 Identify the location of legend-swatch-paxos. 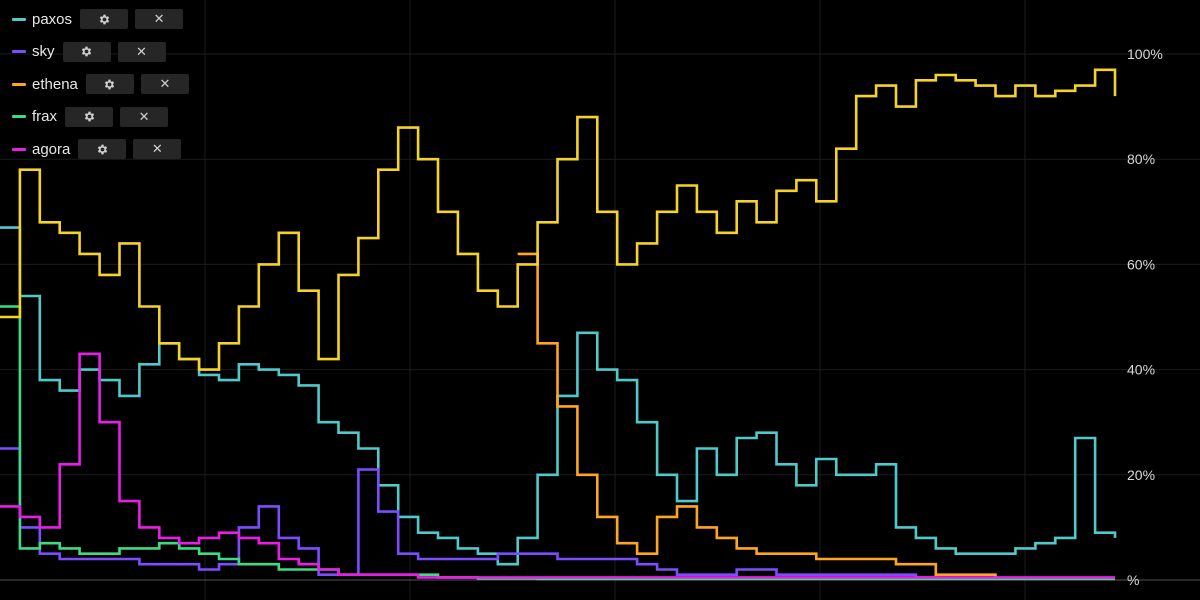
(19, 19).